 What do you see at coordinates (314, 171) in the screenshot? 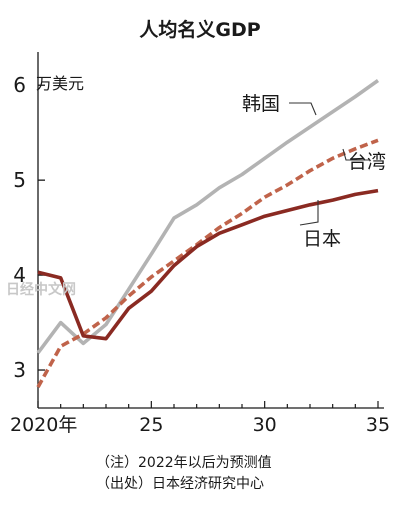
I see `series-labels: 韩国 台湾 日本` at bounding box center [314, 171].